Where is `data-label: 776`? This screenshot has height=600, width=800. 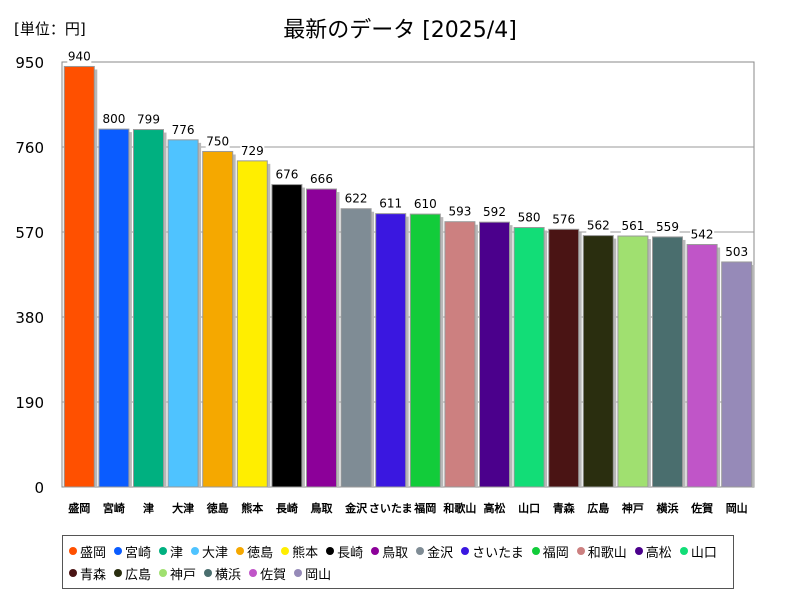
data-label: 776 is located at coordinates (183, 130).